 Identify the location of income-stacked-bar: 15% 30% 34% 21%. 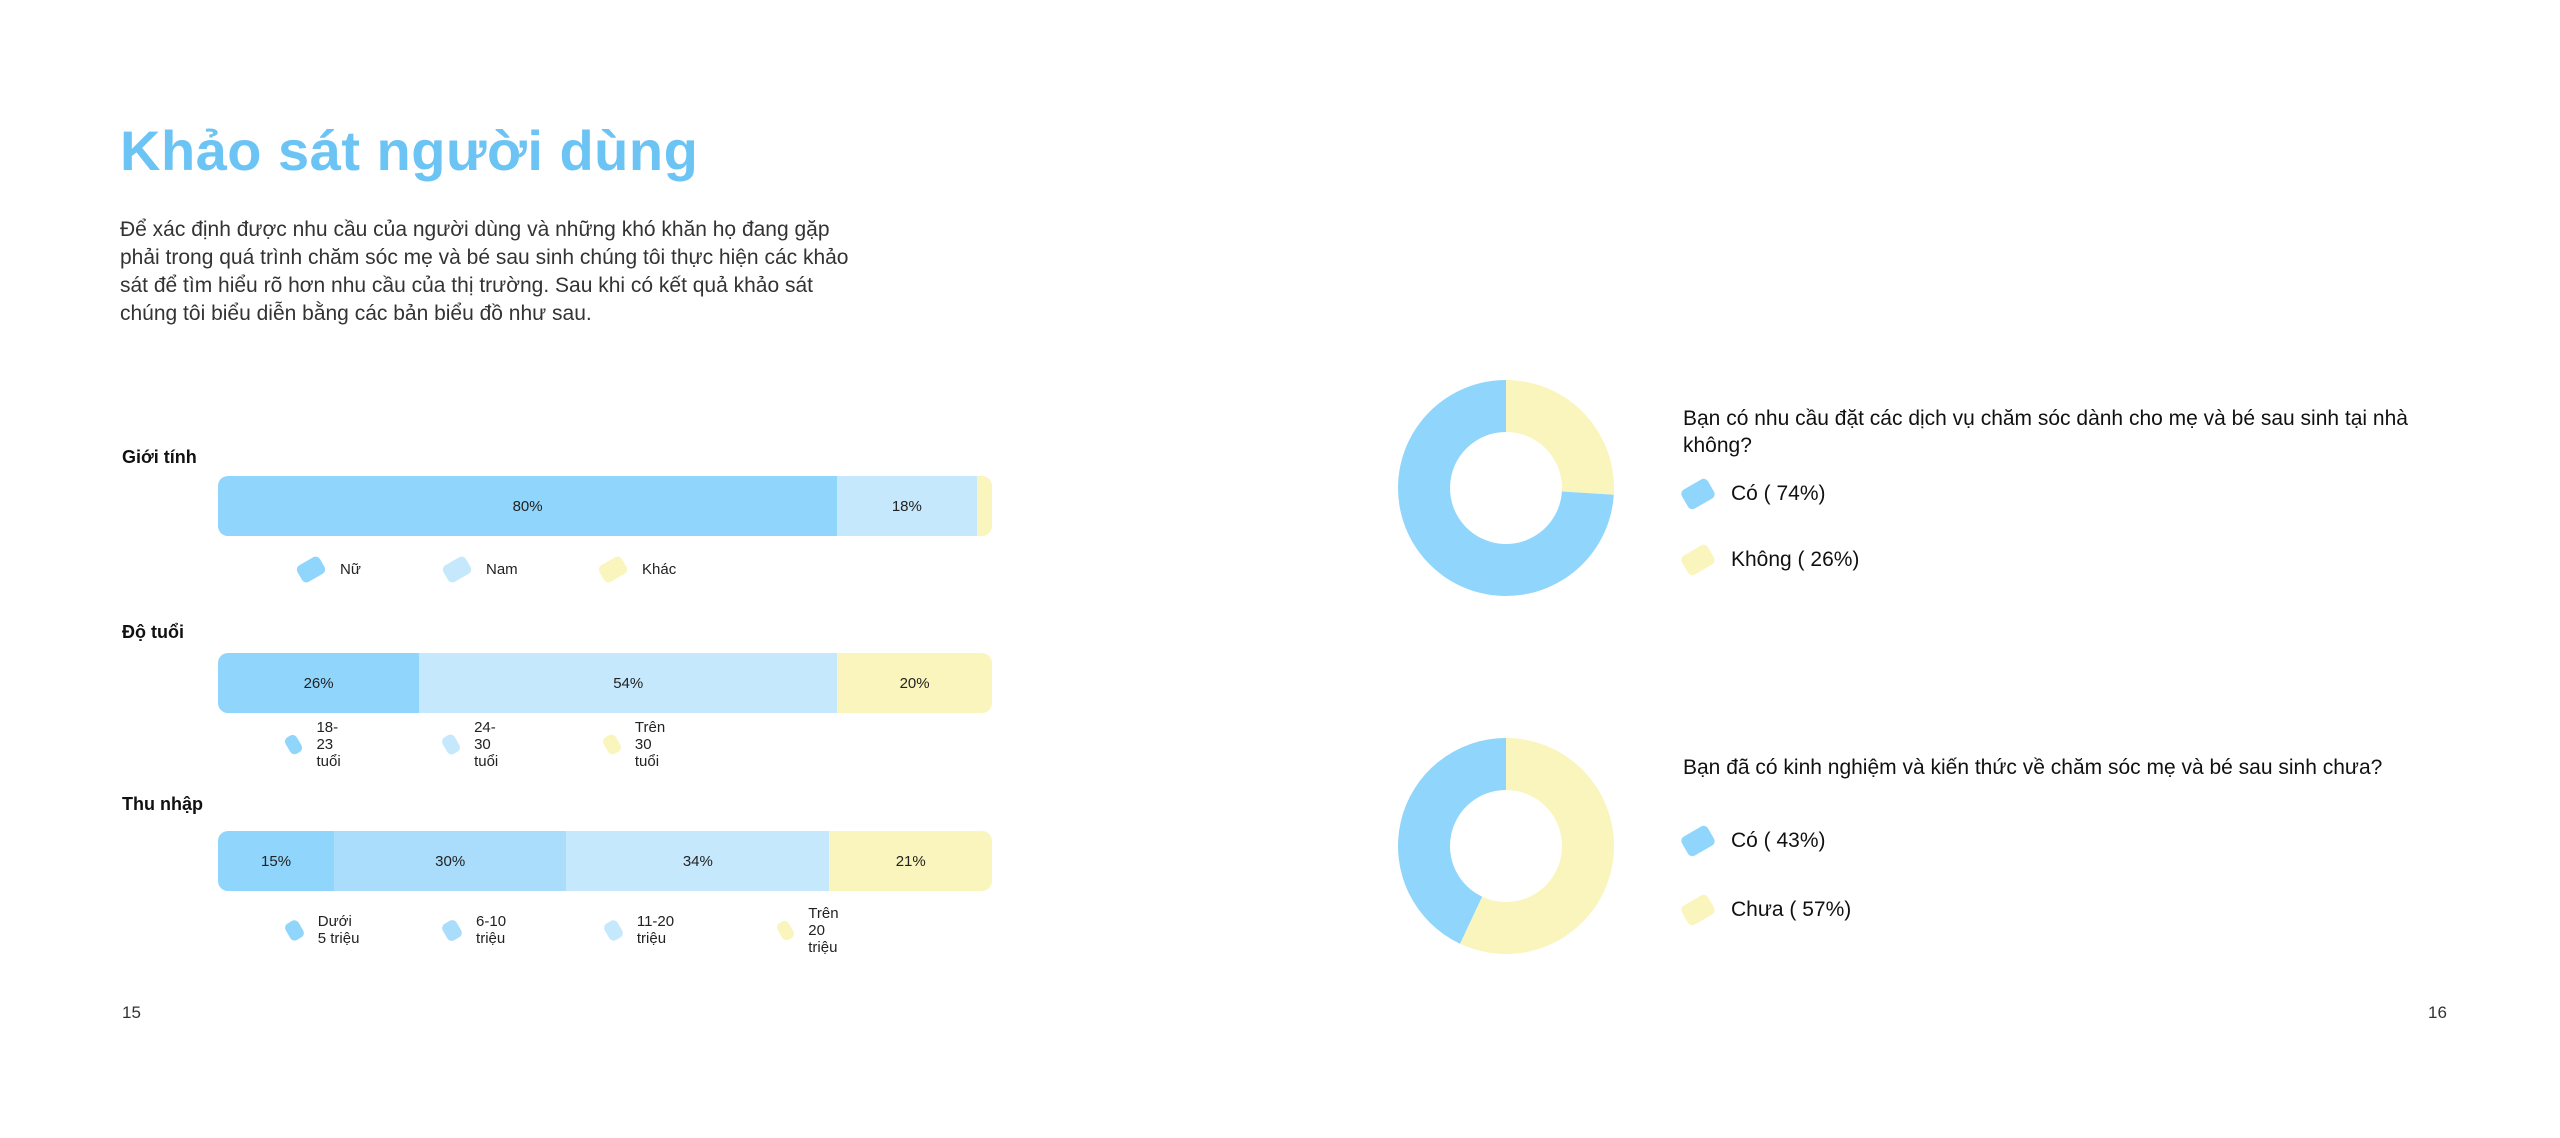
(605, 861).